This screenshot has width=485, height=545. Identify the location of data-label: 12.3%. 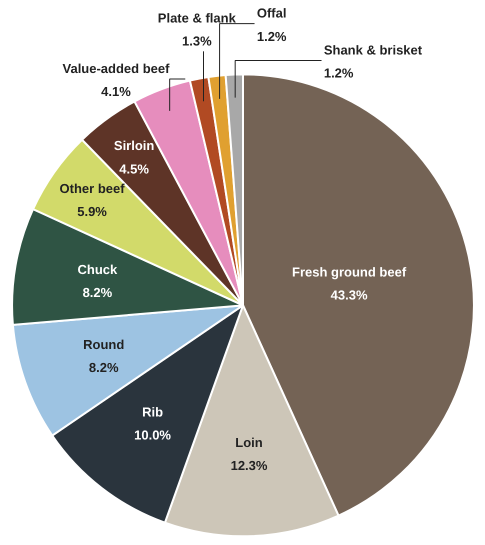
(249, 466).